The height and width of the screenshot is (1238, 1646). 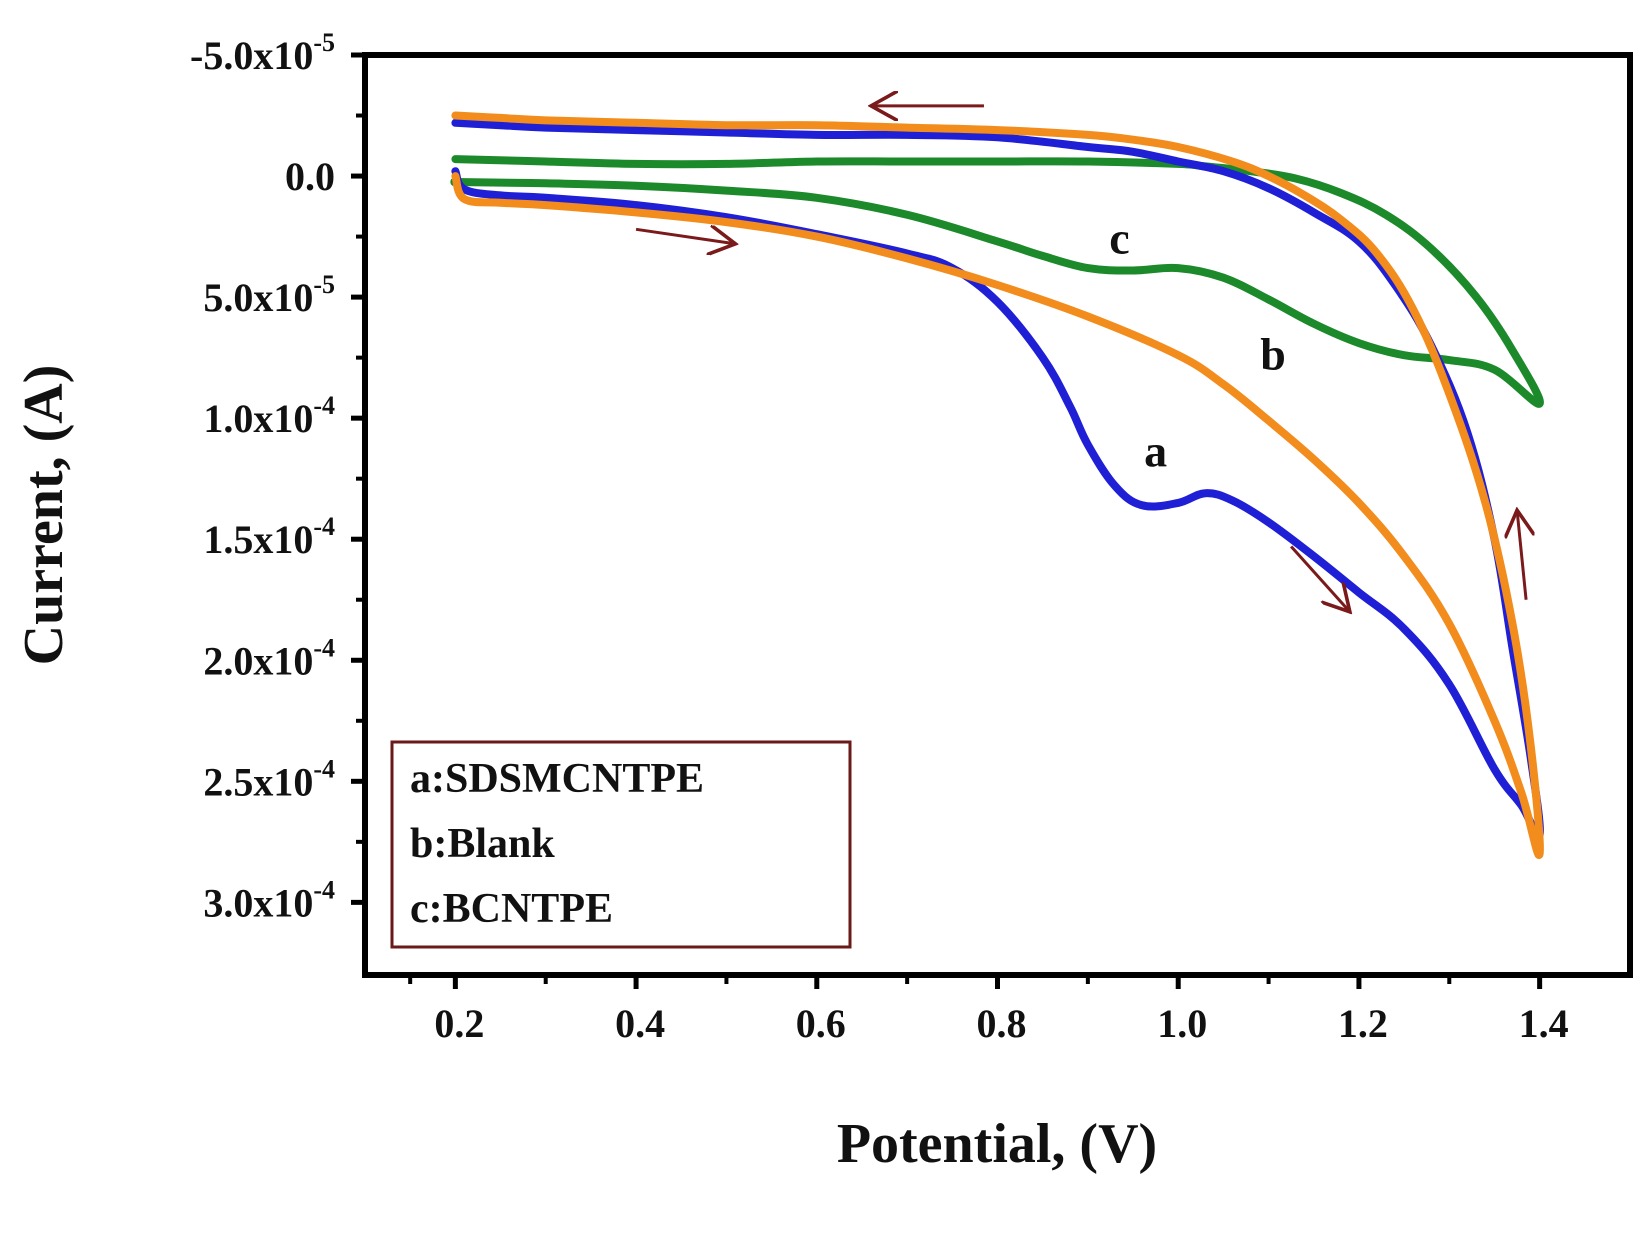 What do you see at coordinates (1197, 345) in the screenshot?
I see `curve-labels: a b c` at bounding box center [1197, 345].